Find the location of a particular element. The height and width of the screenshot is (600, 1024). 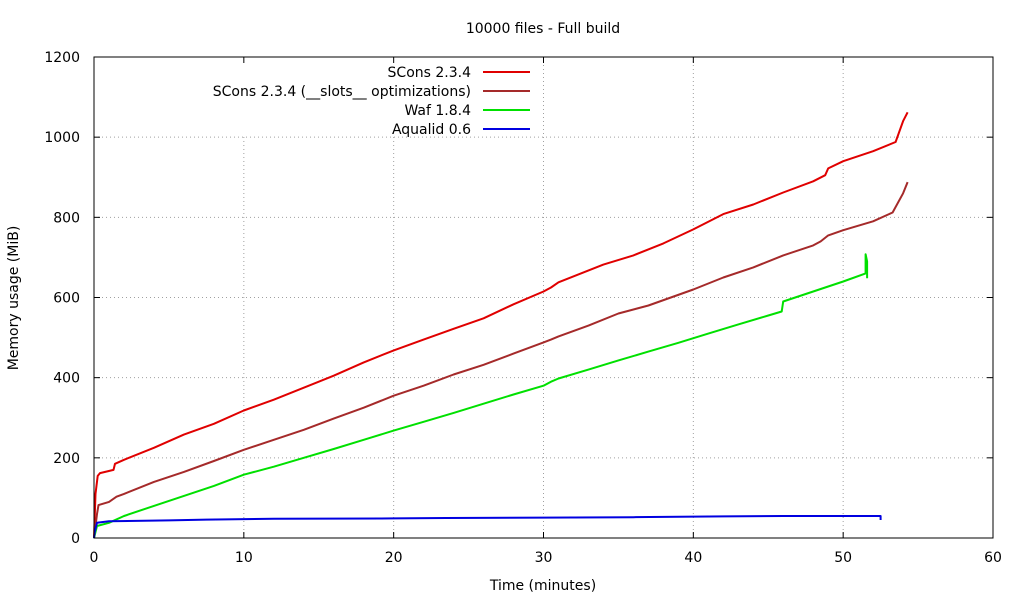

y-tick-label: 1000 is located at coordinates (62, 138).